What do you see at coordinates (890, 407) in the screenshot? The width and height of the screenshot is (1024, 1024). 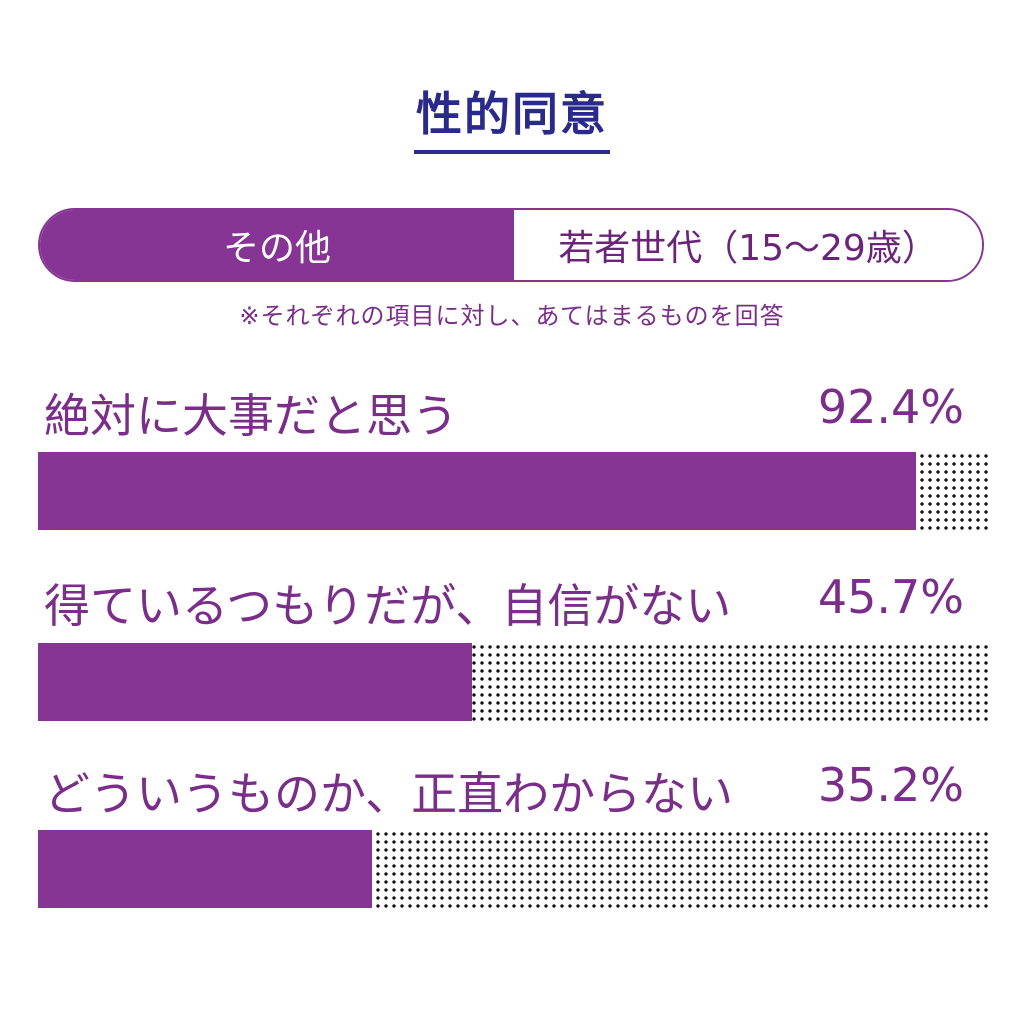 I see `bar-value-label: 92.4%` at bounding box center [890, 407].